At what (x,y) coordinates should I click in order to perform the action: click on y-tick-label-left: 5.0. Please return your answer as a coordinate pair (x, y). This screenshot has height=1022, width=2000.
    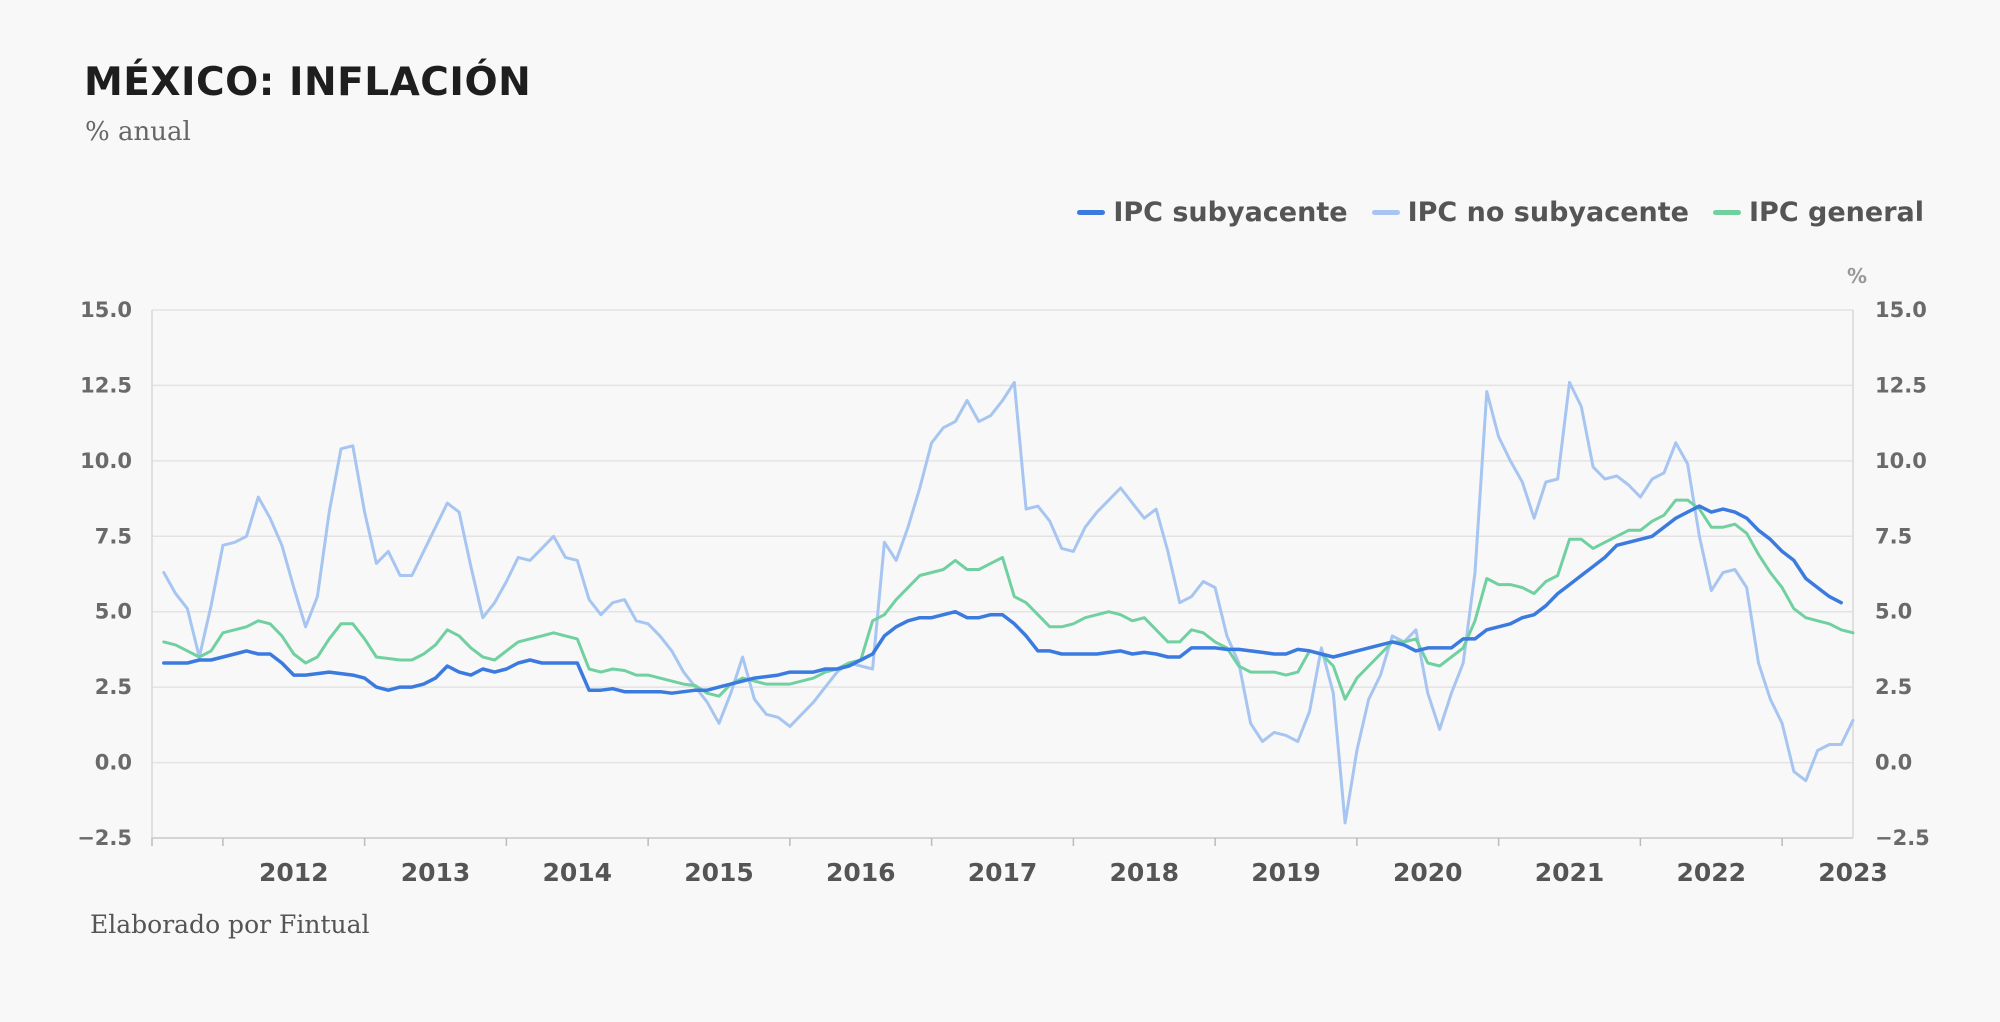
    Looking at the image, I should click on (113, 612).